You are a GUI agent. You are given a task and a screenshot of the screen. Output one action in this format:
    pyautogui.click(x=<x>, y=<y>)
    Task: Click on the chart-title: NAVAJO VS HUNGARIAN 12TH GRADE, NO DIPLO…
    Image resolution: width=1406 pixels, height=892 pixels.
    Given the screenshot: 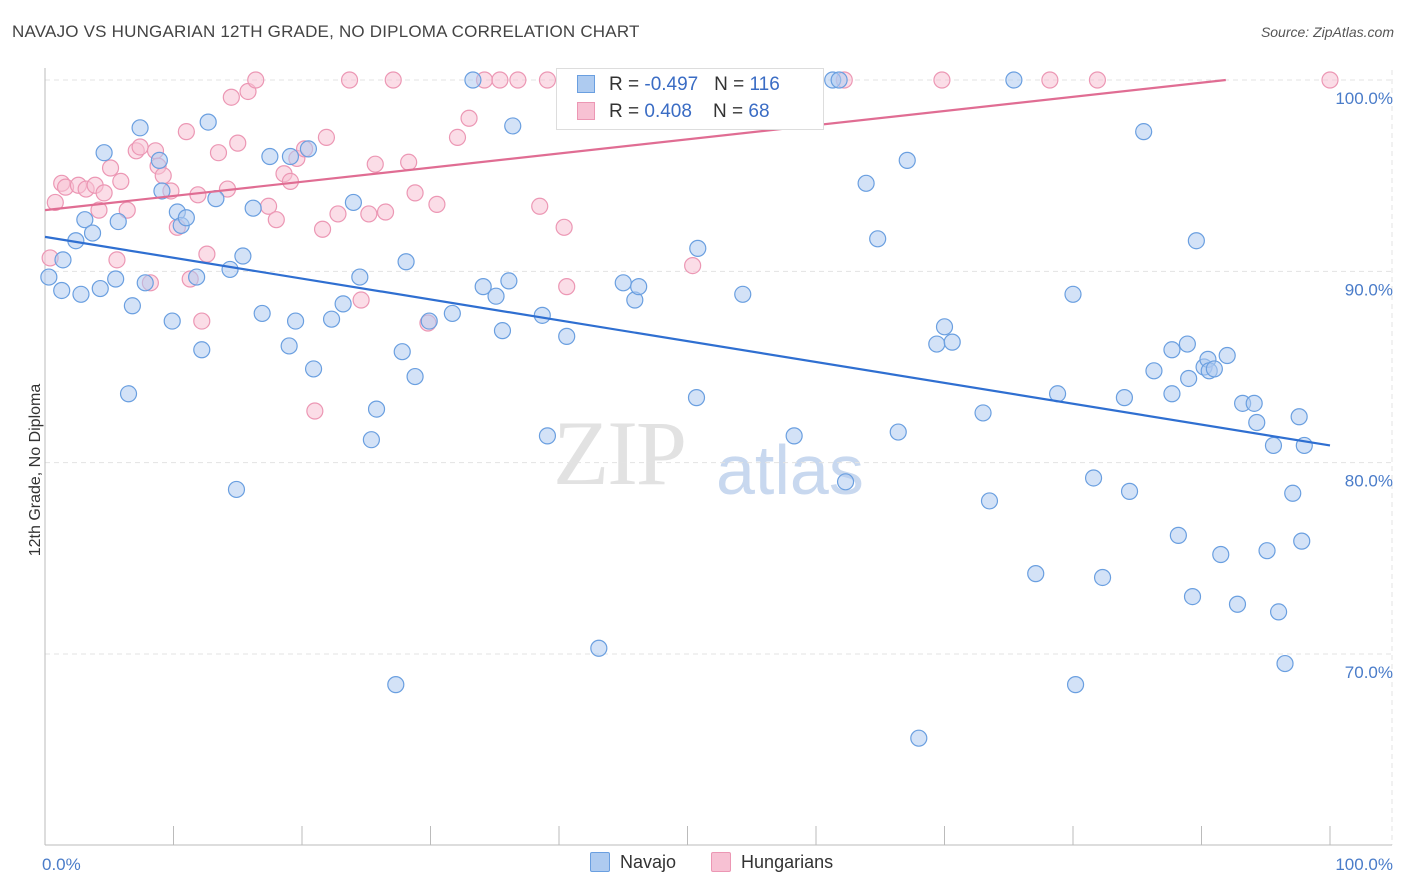 What is the action you would take?
    pyautogui.click(x=326, y=31)
    